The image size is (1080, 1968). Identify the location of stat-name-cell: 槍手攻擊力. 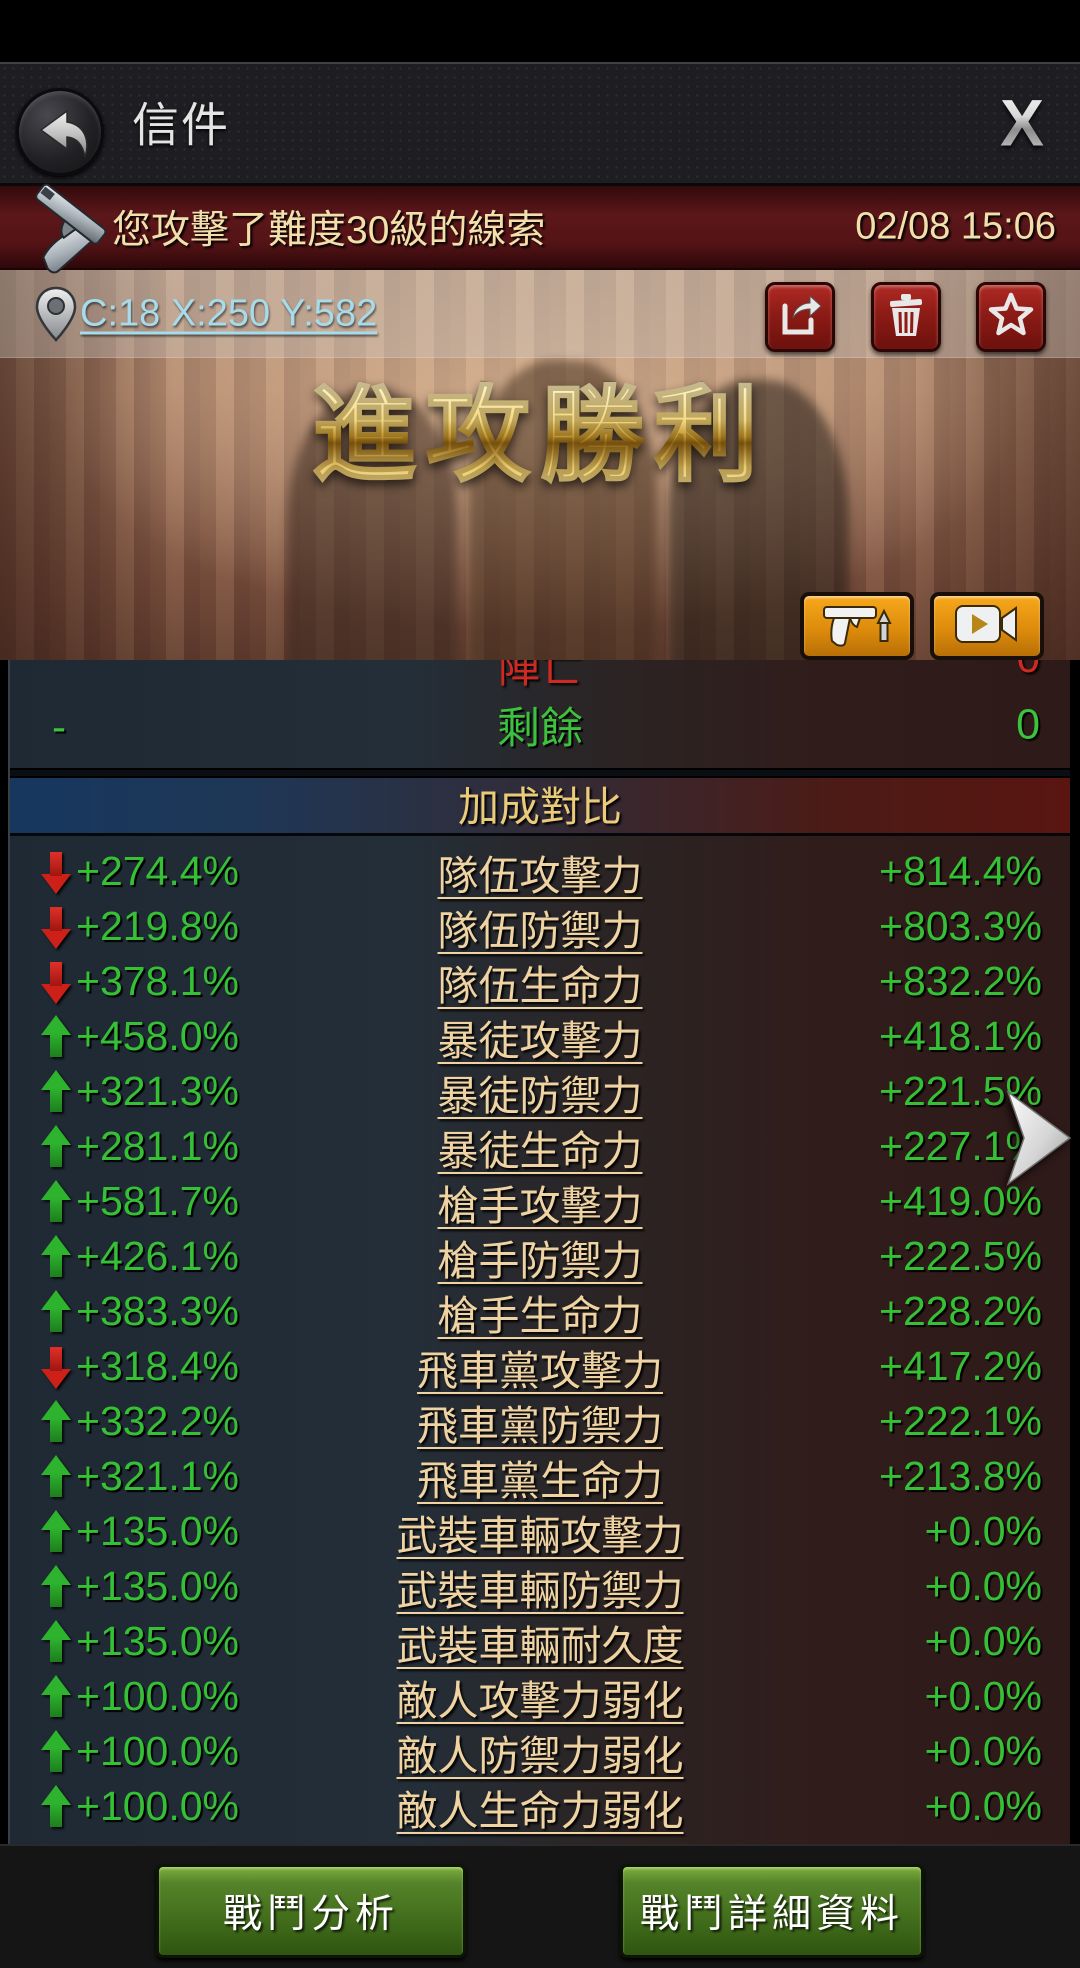
(540, 1202).